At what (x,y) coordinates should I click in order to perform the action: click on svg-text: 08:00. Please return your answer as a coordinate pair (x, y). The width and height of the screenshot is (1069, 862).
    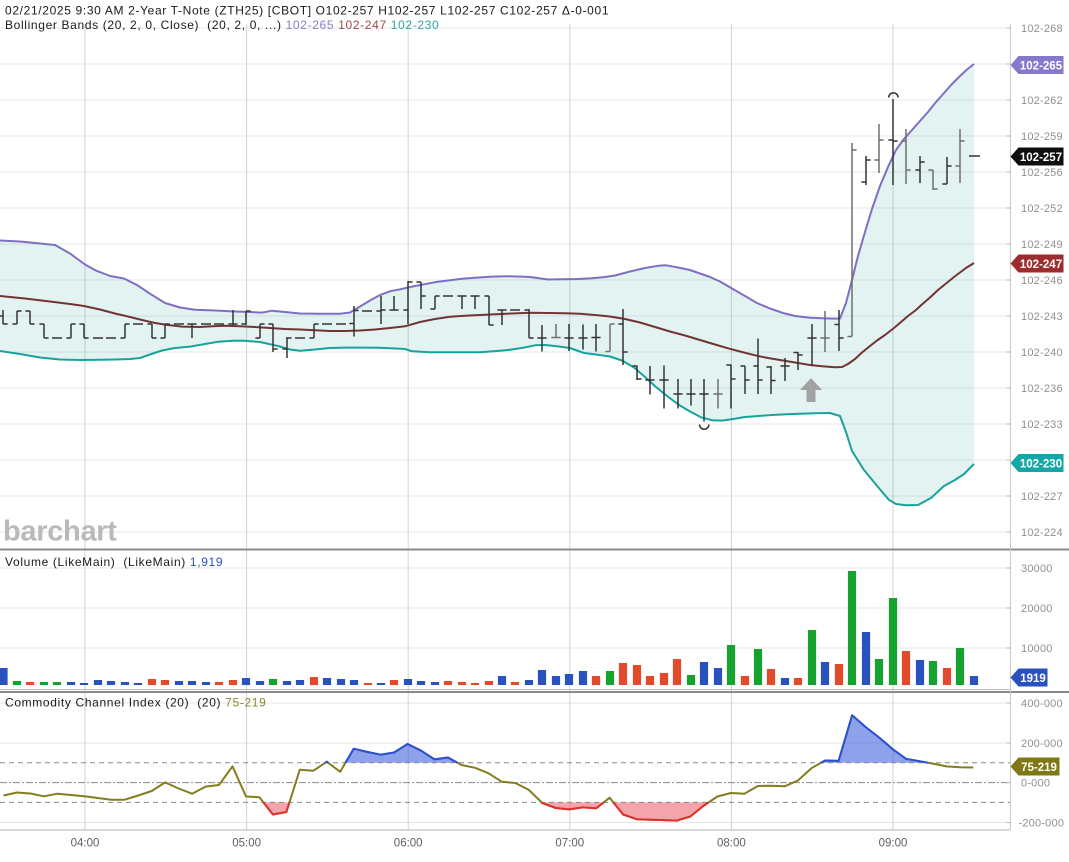
    Looking at the image, I should click on (731, 844).